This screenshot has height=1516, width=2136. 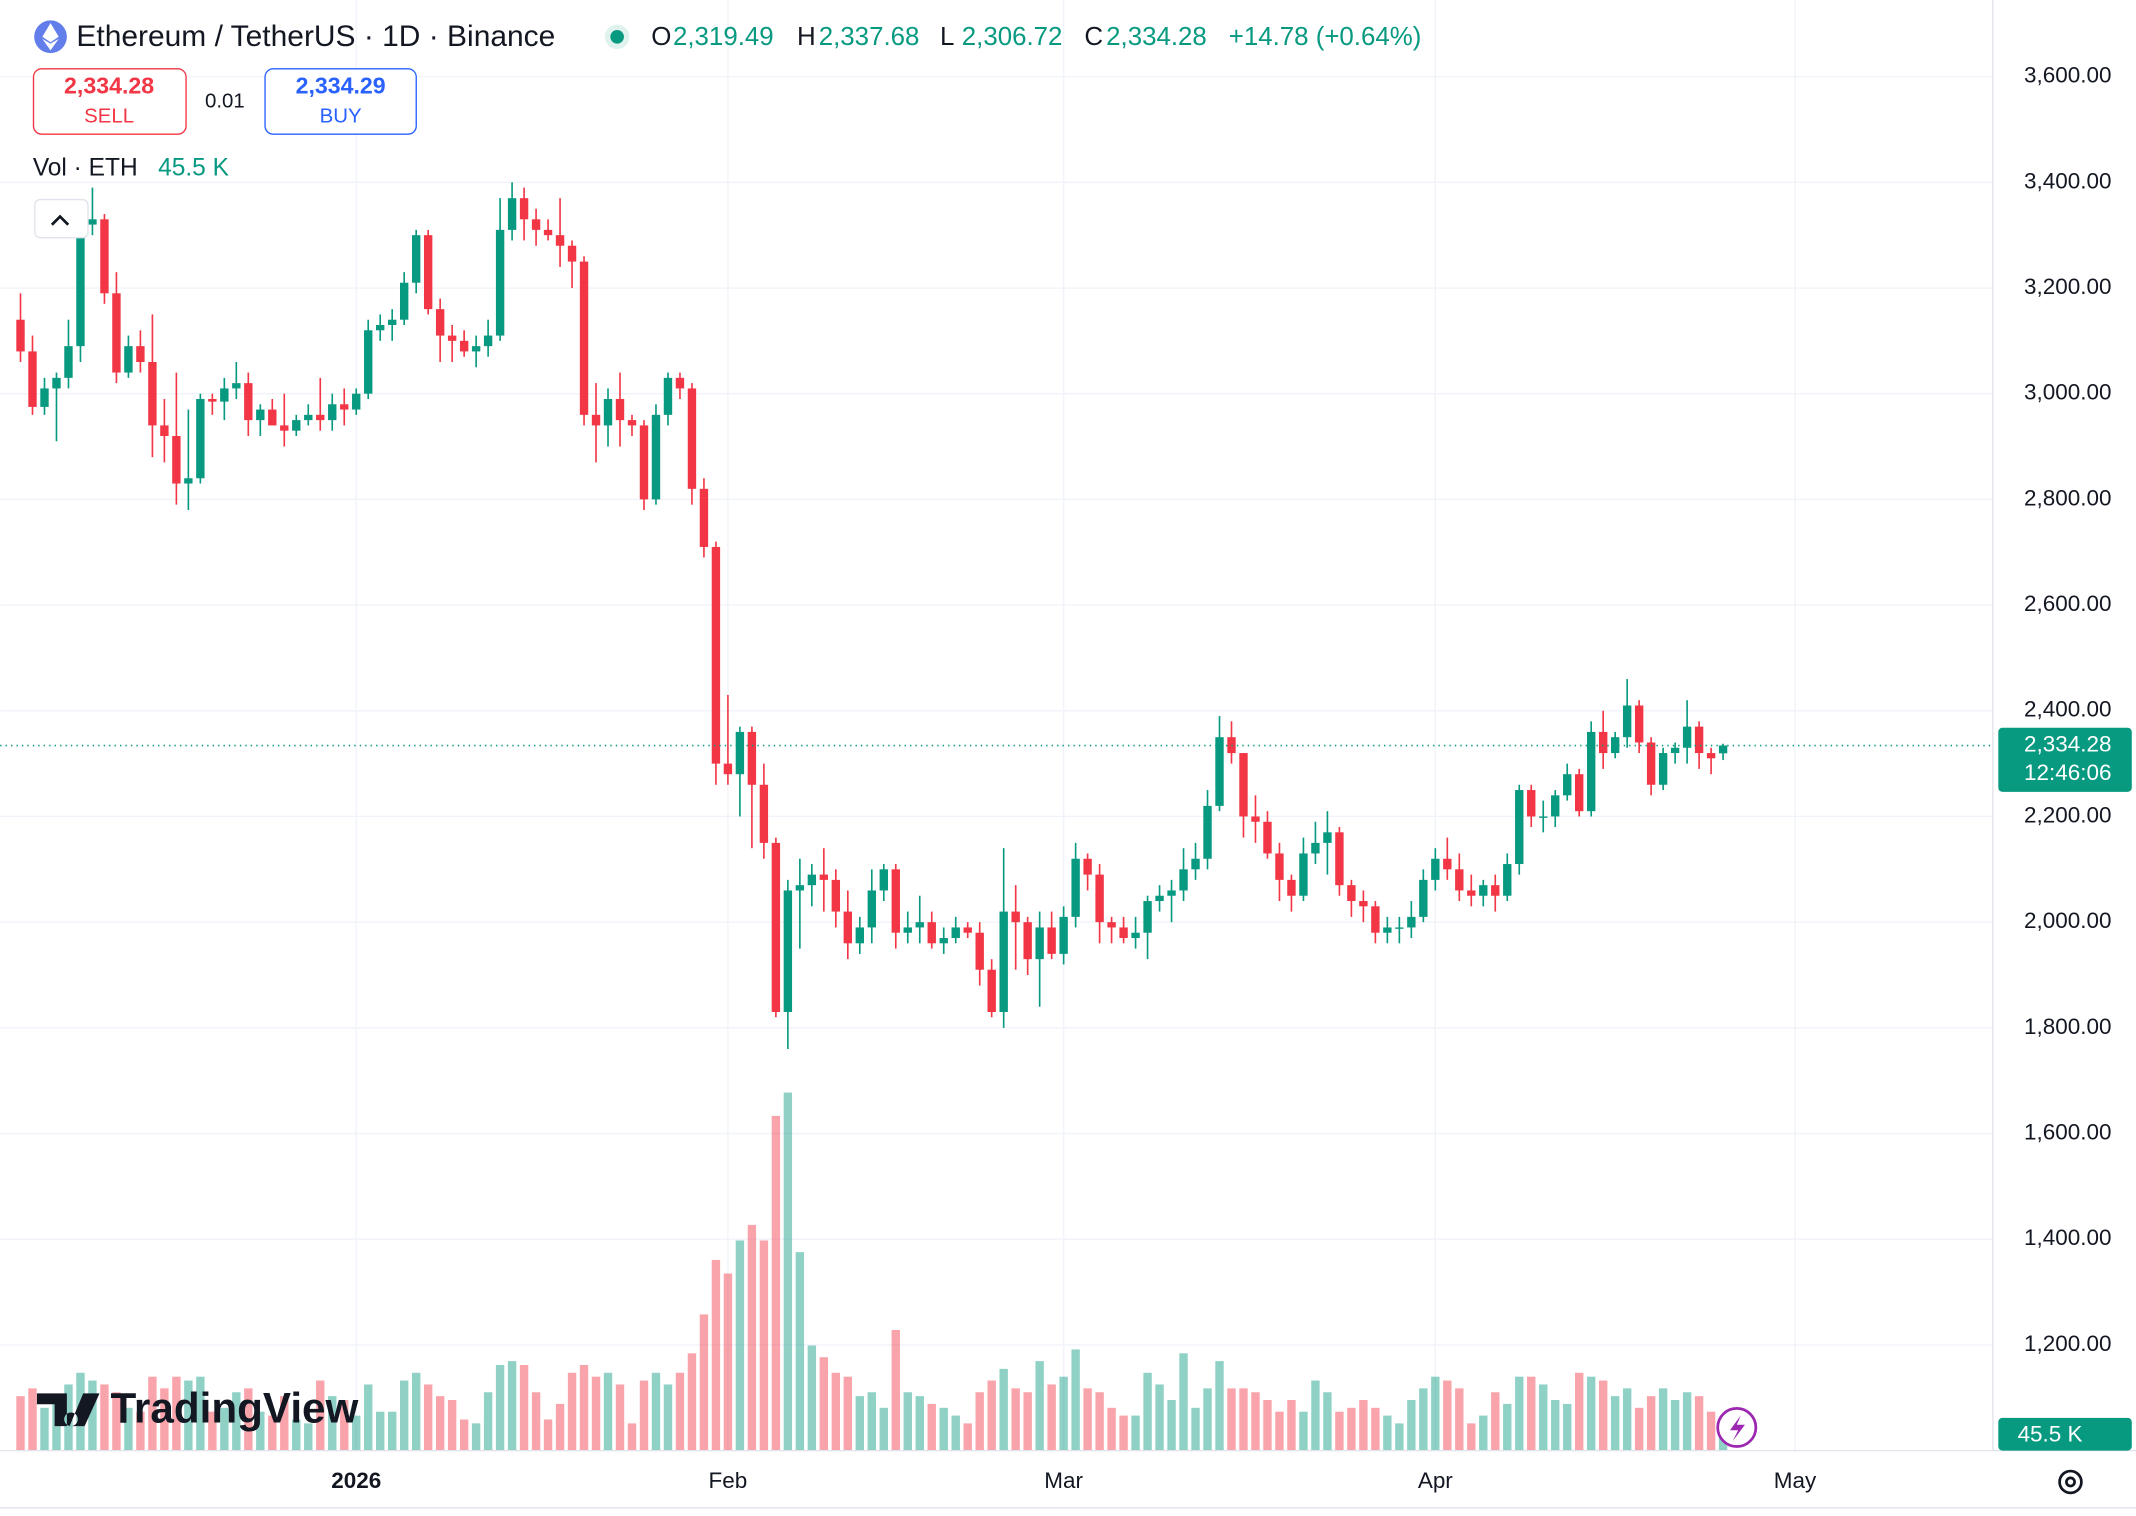 I want to click on settings-button, so click(x=2070, y=1482).